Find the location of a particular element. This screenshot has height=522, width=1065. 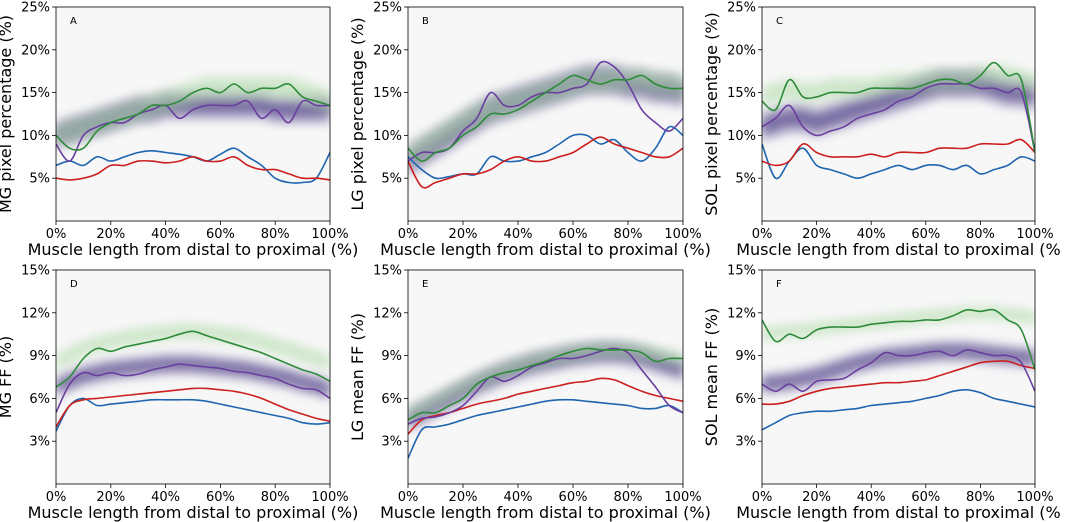

y-axis-label: MG pixel percentage (%) is located at coordinates (7, 114).